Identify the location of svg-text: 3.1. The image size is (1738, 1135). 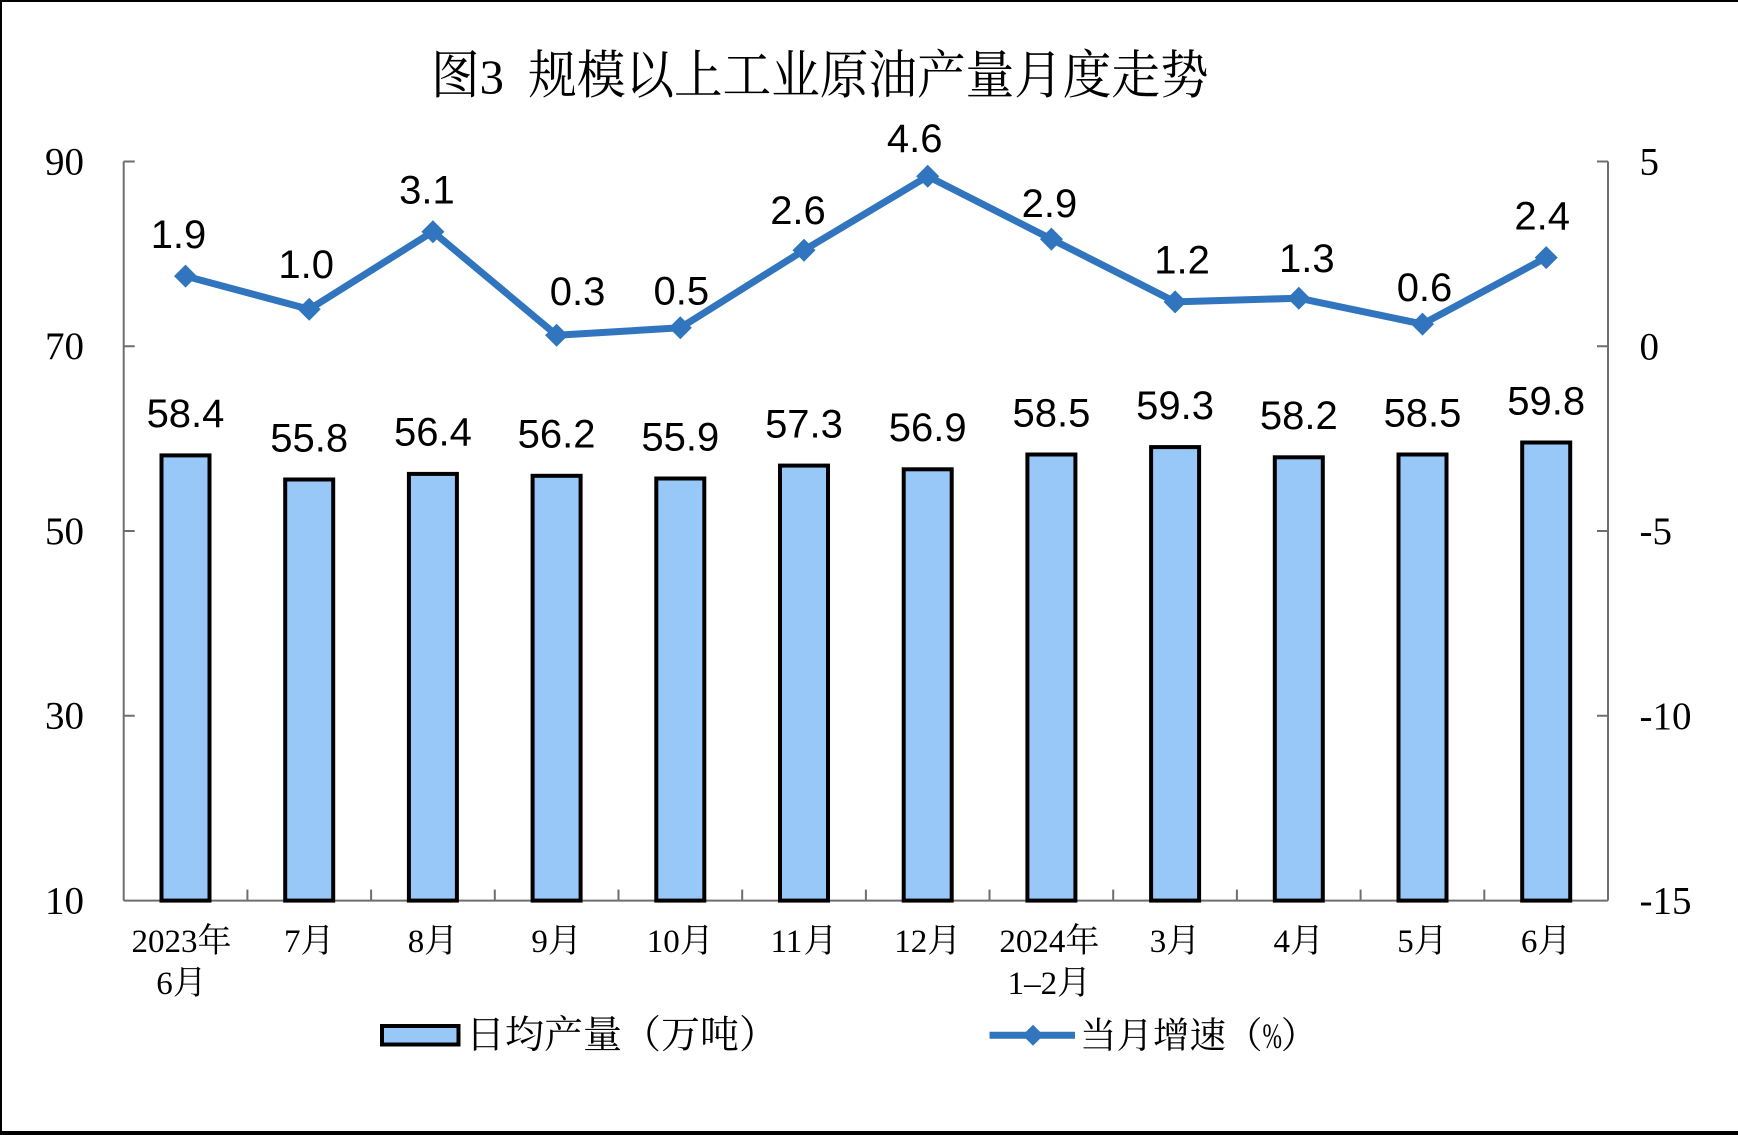
(427, 191).